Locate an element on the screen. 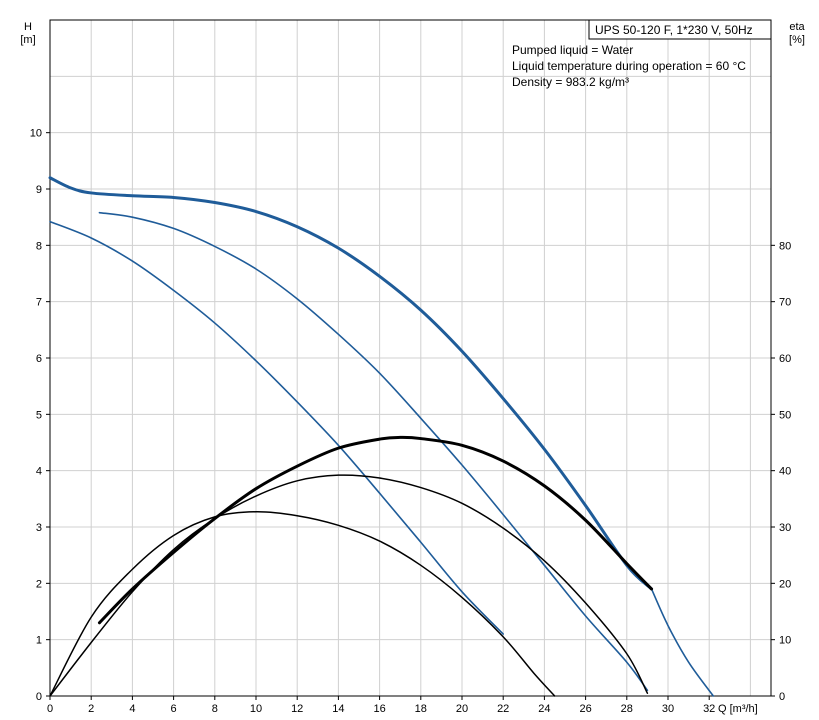 This screenshot has height=720, width=819. y-left-tick-label: 3 is located at coordinates (39, 528).